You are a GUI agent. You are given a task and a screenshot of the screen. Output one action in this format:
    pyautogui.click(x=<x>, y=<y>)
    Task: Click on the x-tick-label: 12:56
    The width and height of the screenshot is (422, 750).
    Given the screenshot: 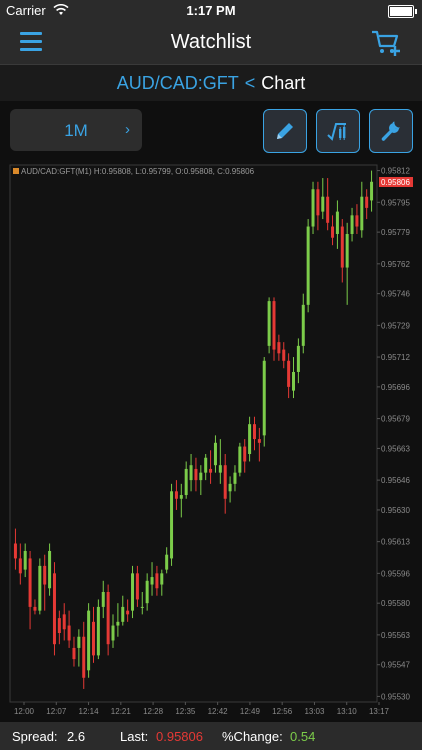 What is the action you would take?
    pyautogui.click(x=282, y=711)
    